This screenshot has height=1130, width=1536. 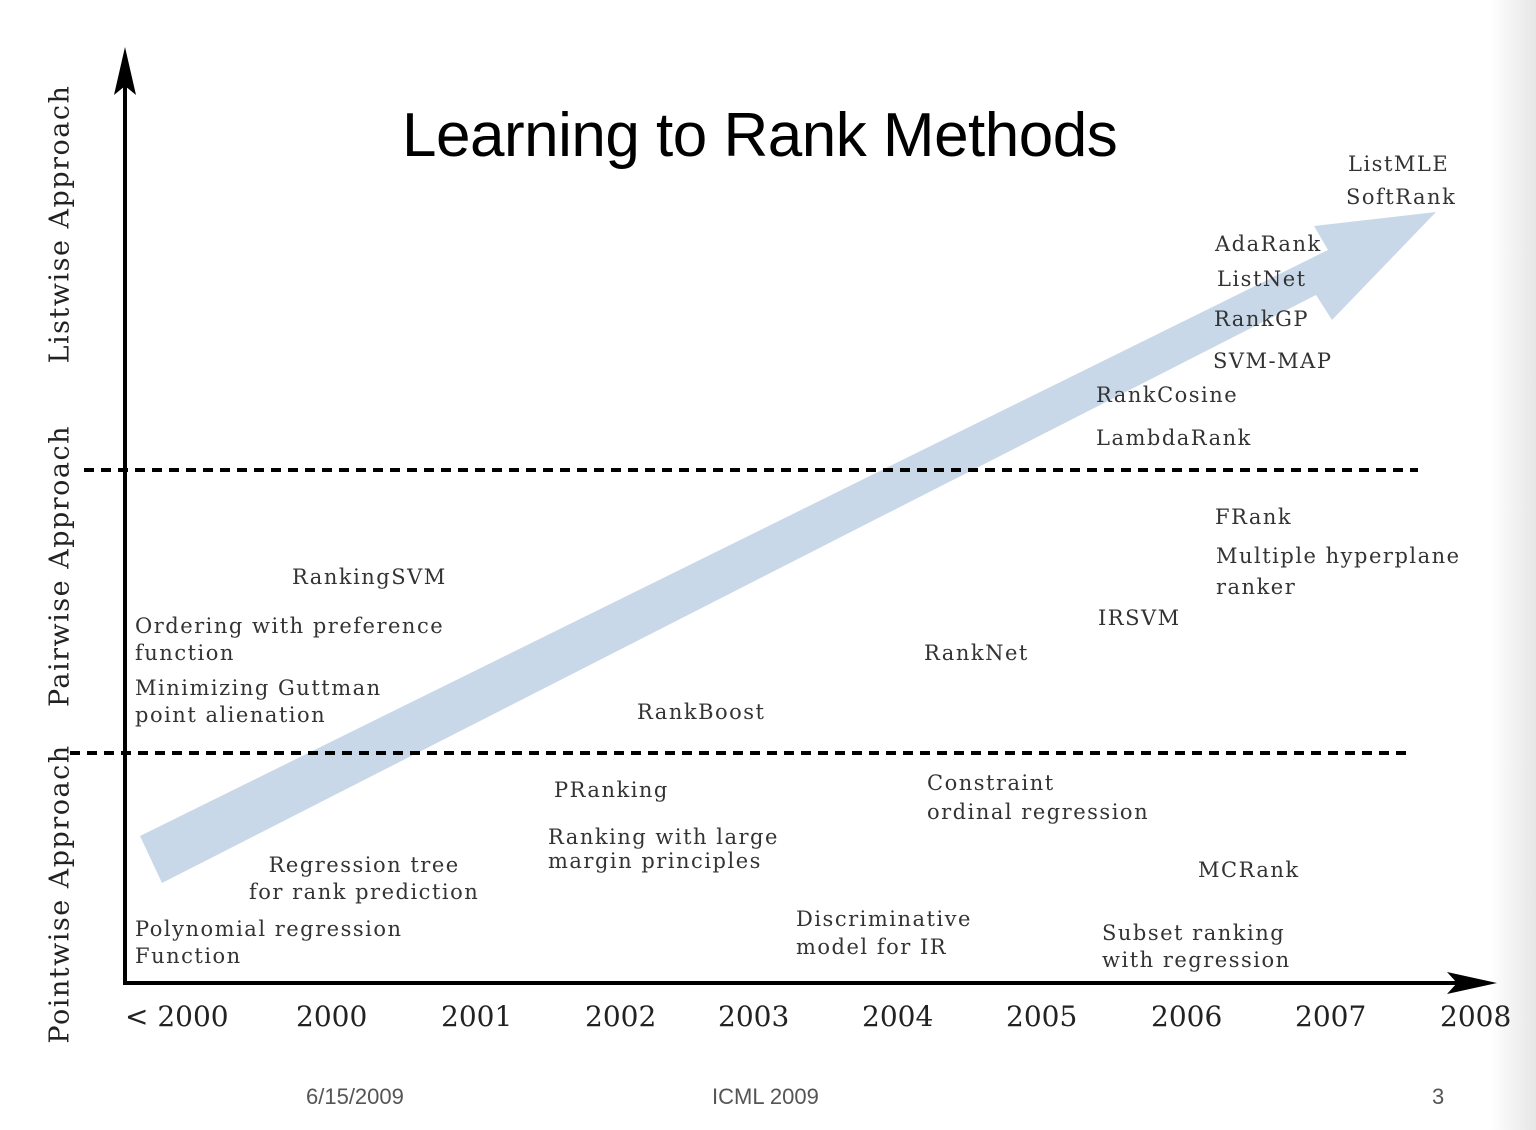 I want to click on x-tick-label: 2000, so click(x=332, y=1016).